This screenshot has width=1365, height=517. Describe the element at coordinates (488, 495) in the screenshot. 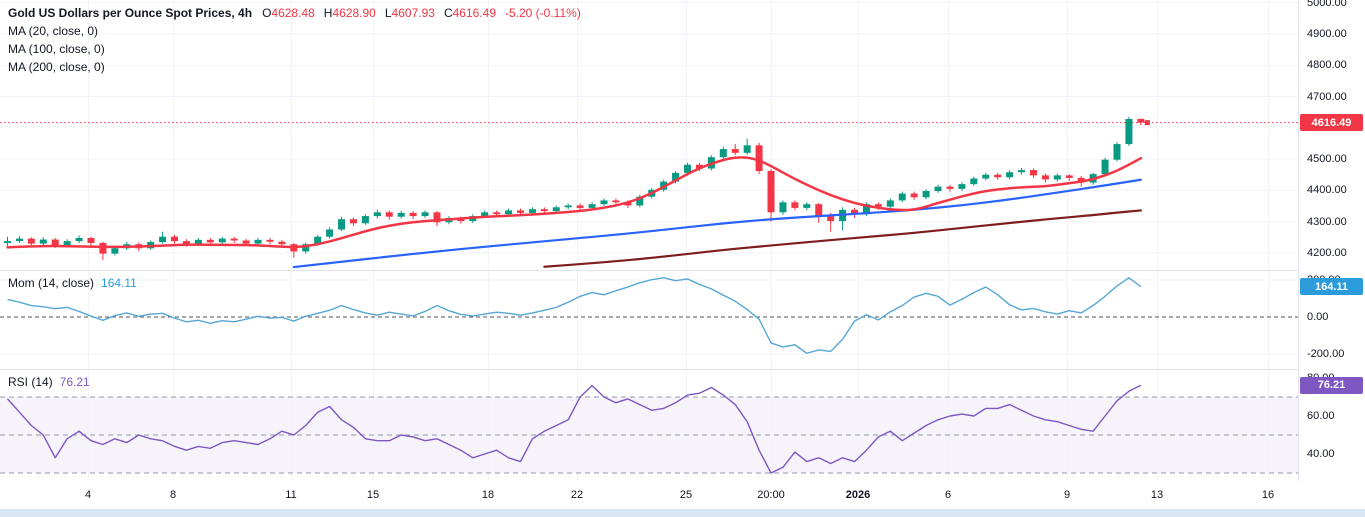

I see `time-tick-label: 18` at that location.